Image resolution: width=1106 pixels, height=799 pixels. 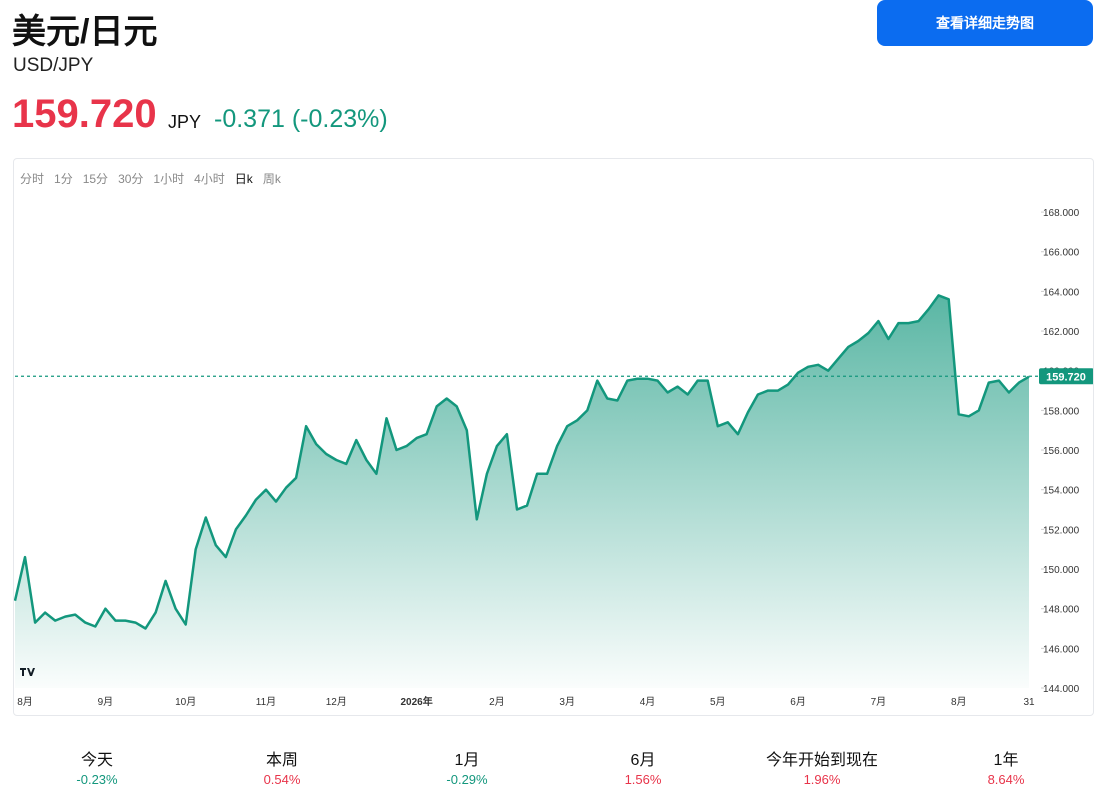 What do you see at coordinates (567, 702) in the screenshot?
I see `x-tick-label: 3月` at bounding box center [567, 702].